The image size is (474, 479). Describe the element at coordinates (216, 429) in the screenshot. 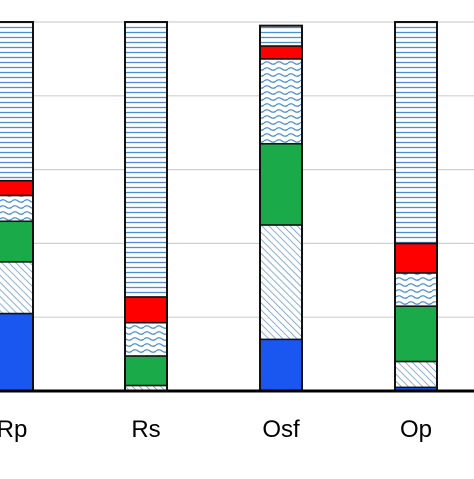

I see `category-labels: Rp Rs Osf Op` at that location.